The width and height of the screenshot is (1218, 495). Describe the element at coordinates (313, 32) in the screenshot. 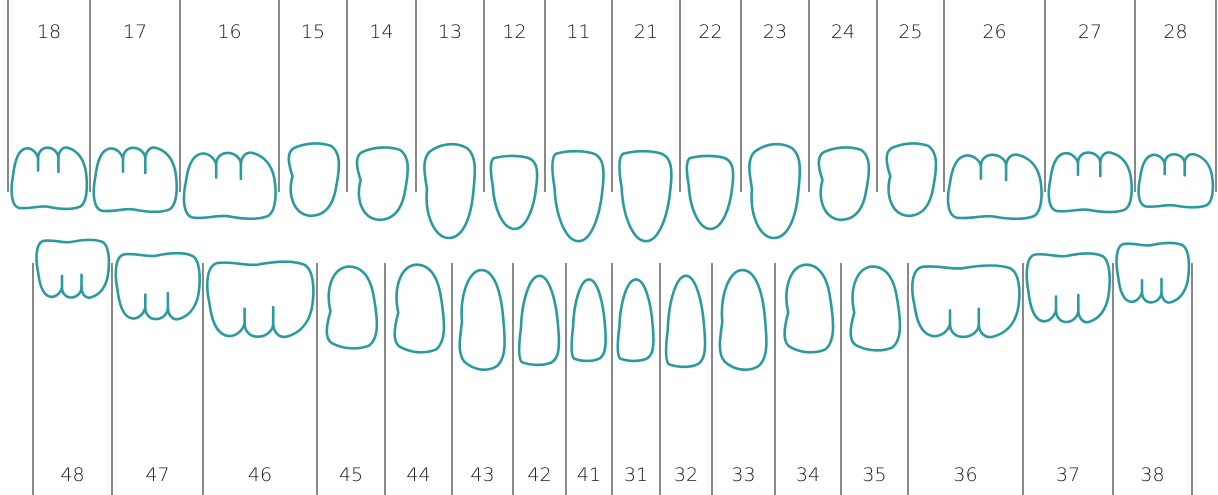

I see `tooth-number-15: 15` at that location.